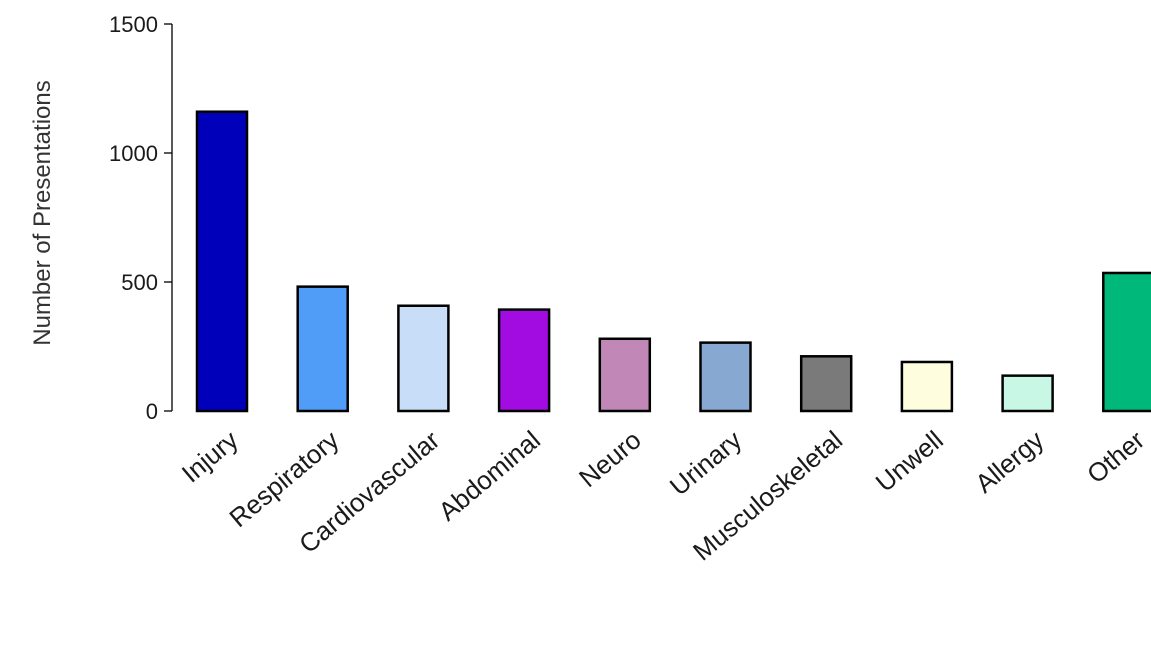  I want to click on bar-other, so click(1126, 342).